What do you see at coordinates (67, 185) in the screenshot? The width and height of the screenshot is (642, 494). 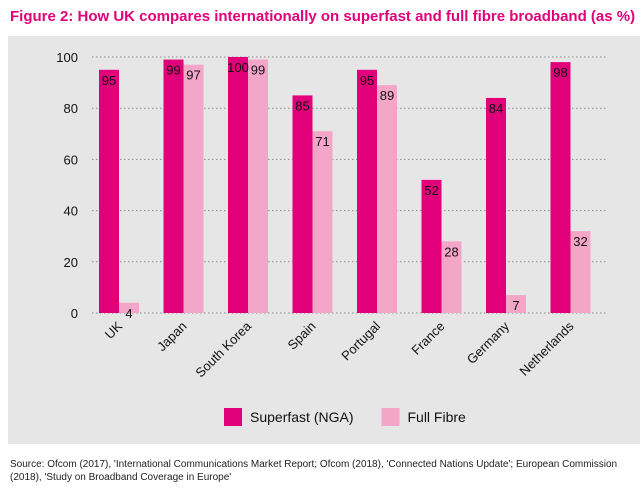 I see `y-axis: 0 20 40 60 80 100` at bounding box center [67, 185].